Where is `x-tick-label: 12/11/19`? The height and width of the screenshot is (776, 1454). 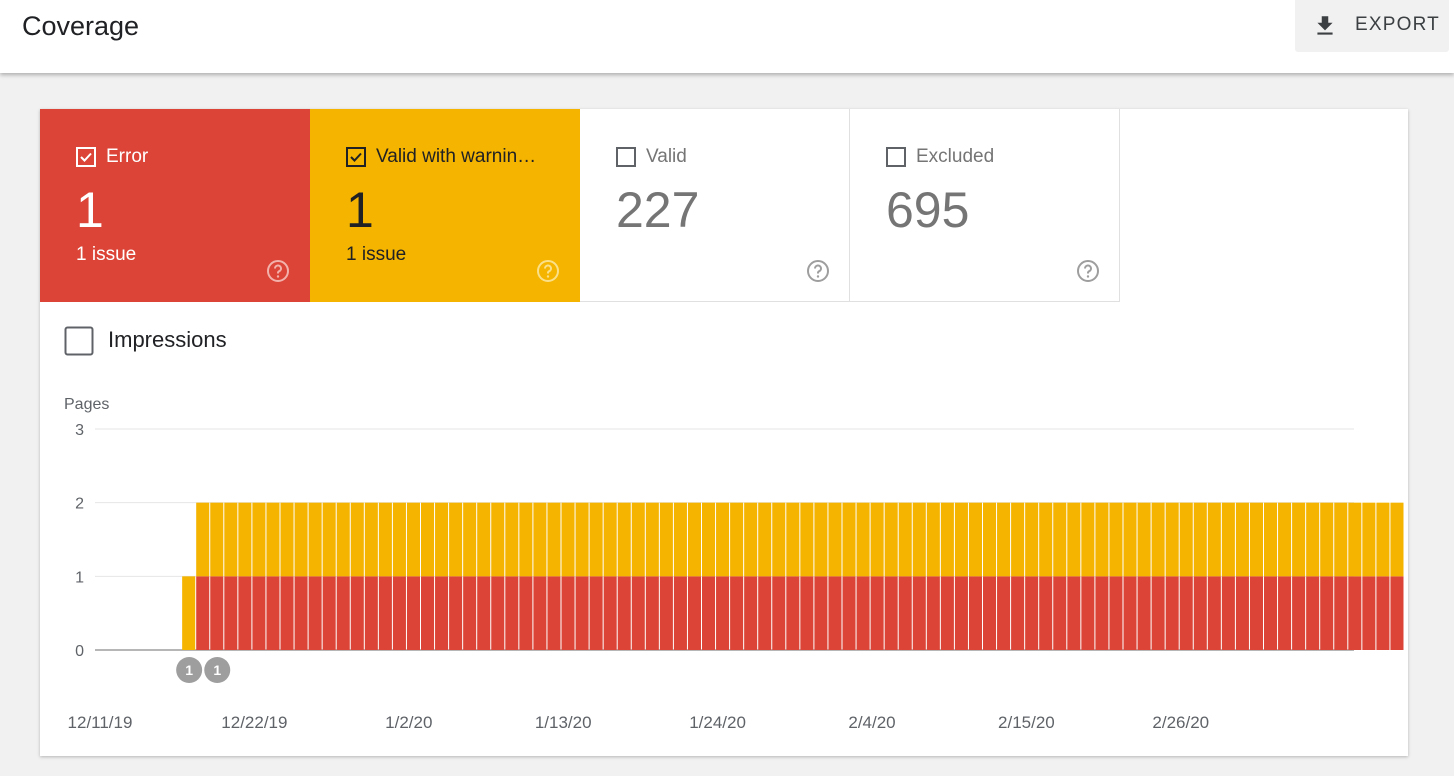 x-tick-label: 12/11/19 is located at coordinates (100, 722).